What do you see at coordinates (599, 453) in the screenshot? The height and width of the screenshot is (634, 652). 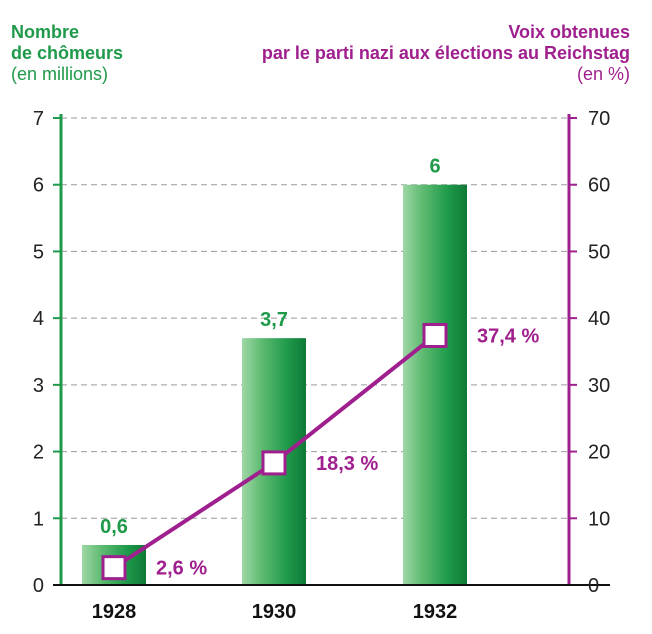 I see `right-tick-label: 20` at bounding box center [599, 453].